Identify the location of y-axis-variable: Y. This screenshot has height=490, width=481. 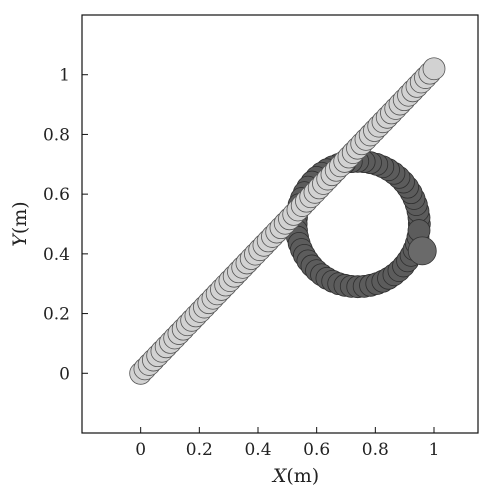
(20, 239).